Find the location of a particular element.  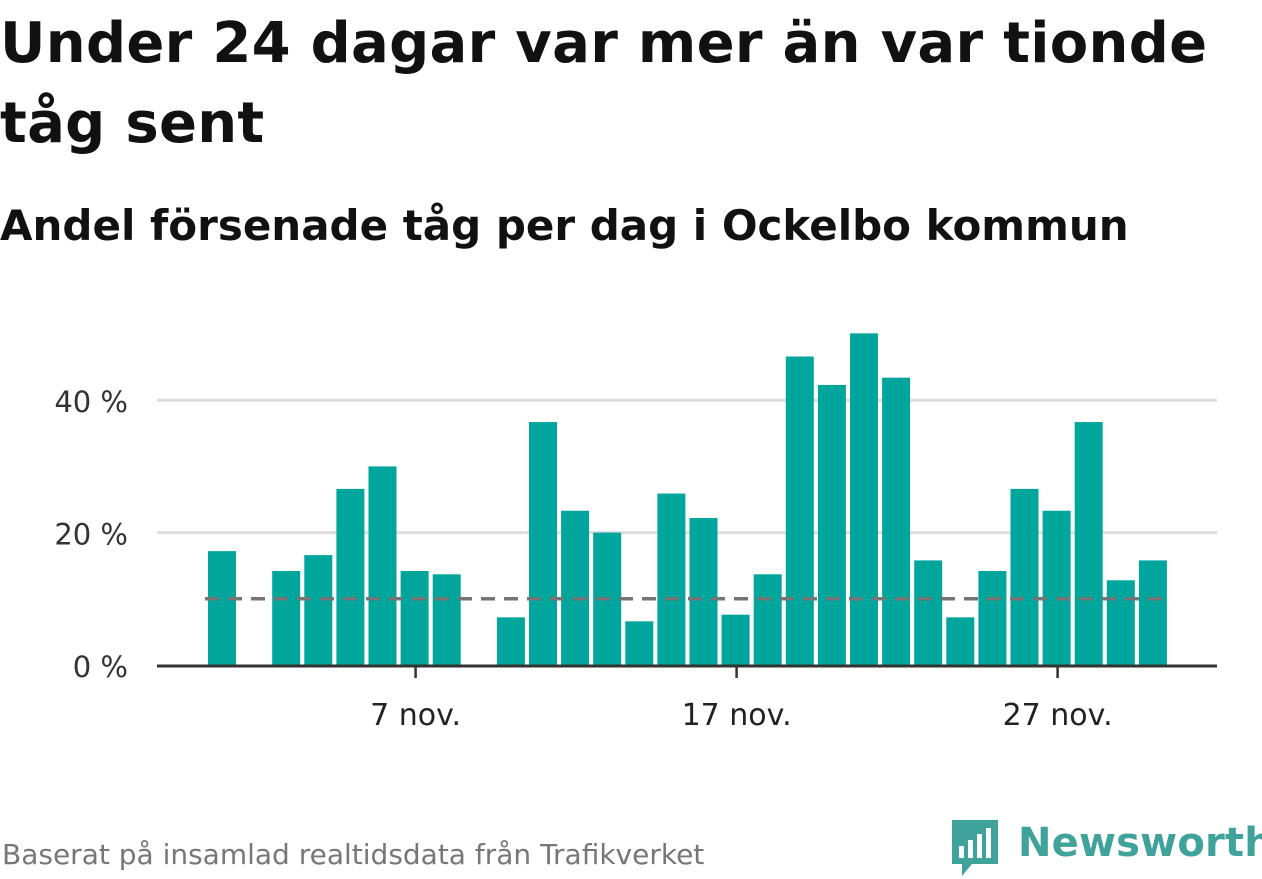

brand-logo: Newsworthy is located at coordinates (1106, 848).